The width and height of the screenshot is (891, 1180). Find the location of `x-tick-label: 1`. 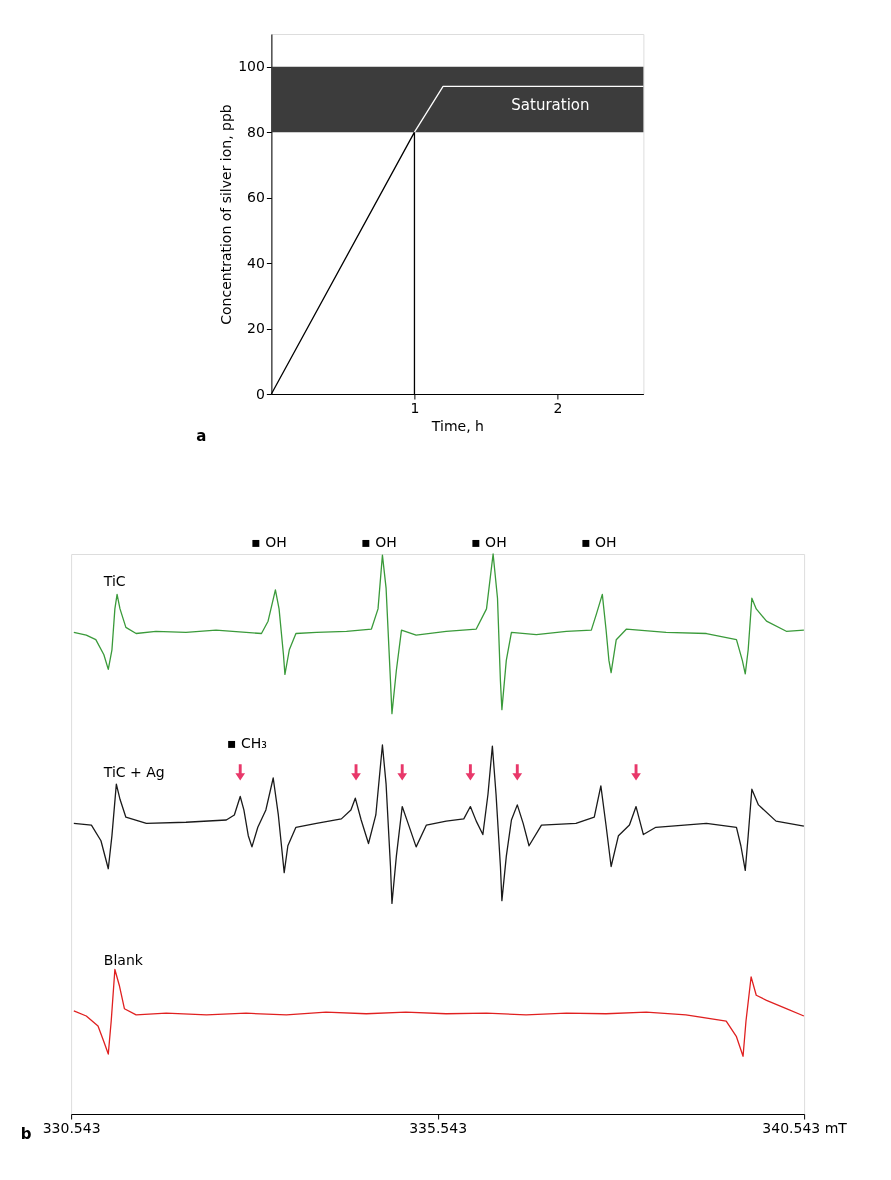

x-tick-label: 1 is located at coordinates (415, 407).